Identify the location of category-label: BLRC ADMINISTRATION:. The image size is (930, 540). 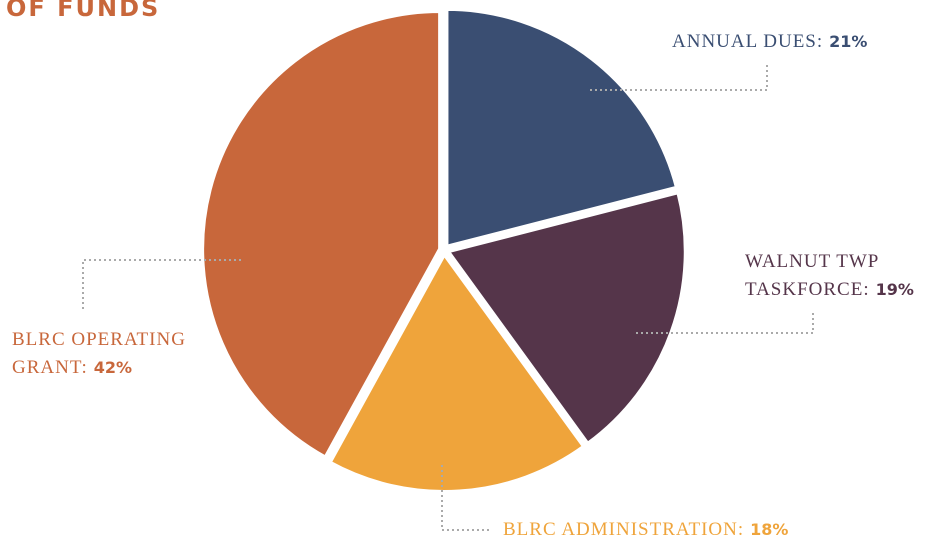
(624, 529).